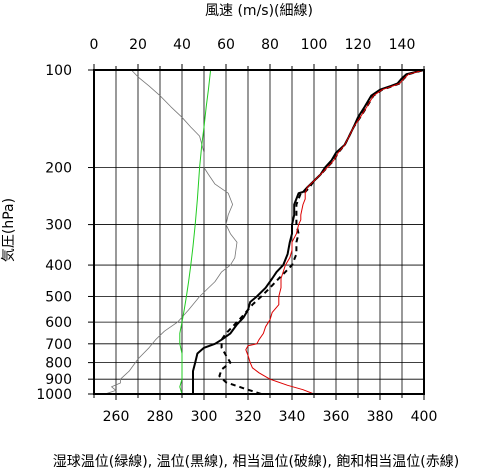 Image resolution: width=498 pixels, height=472 pixels. I want to click on x-top-tick-label: 20, so click(138, 45).